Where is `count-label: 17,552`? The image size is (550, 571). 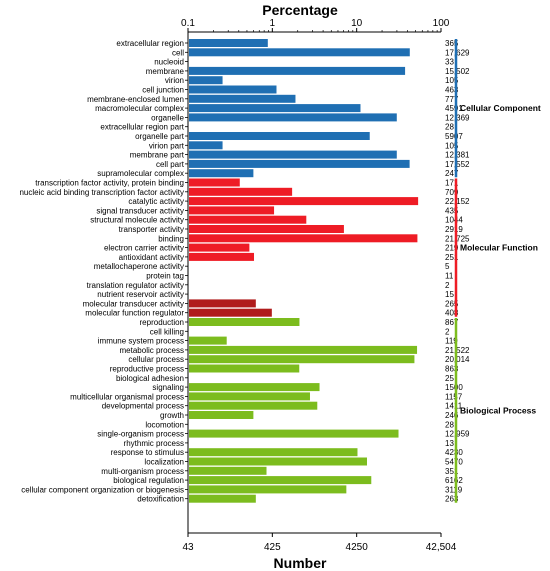
count-label: 17,552 is located at coordinates (457, 164).